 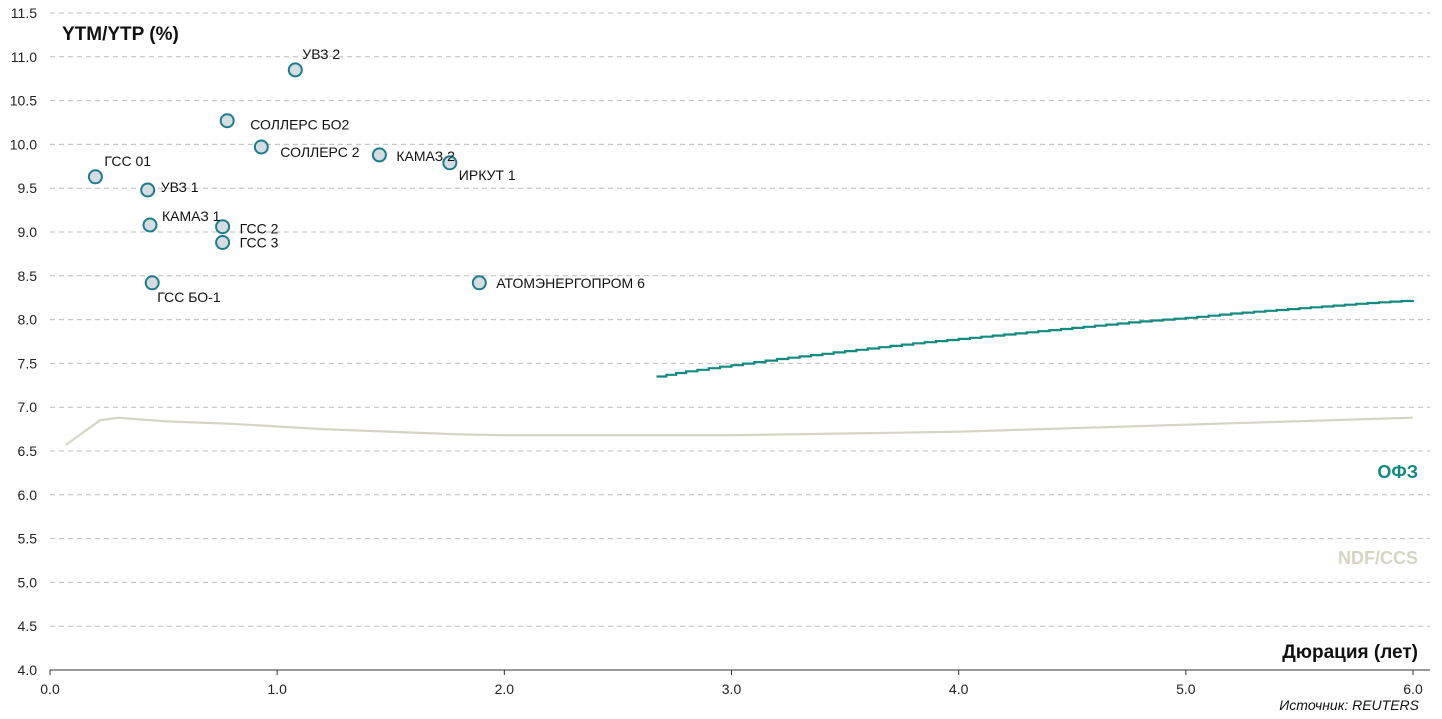 What do you see at coordinates (24, 57) in the screenshot?
I see `y-tick-label: 11.0` at bounding box center [24, 57].